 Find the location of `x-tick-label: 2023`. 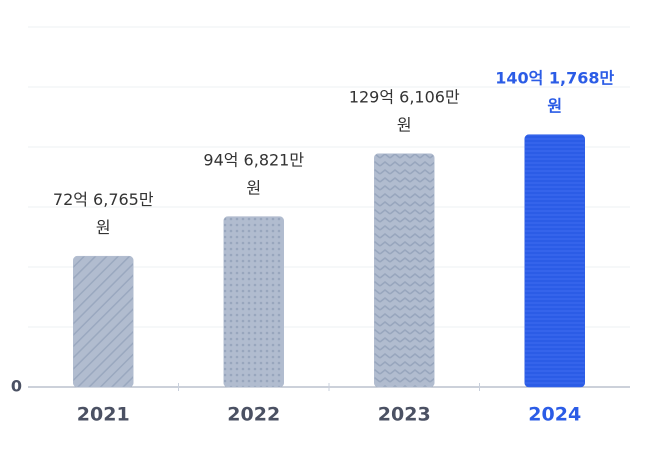

x-tick-label: 2023 is located at coordinates (404, 415).